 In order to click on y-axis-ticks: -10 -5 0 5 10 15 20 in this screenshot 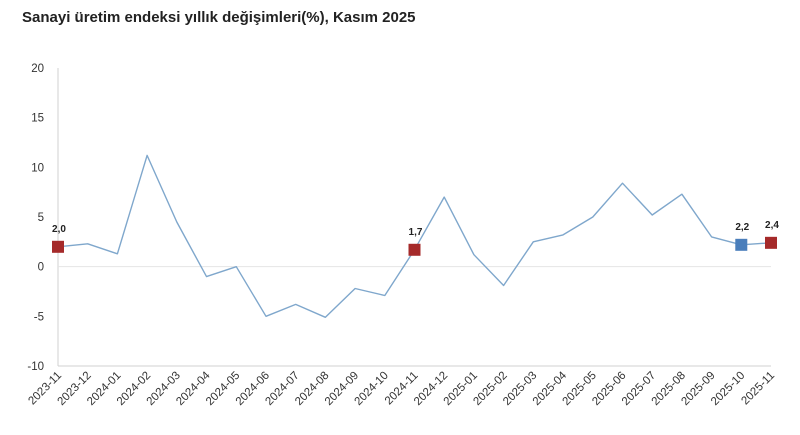, I will do `click(35, 218)`.